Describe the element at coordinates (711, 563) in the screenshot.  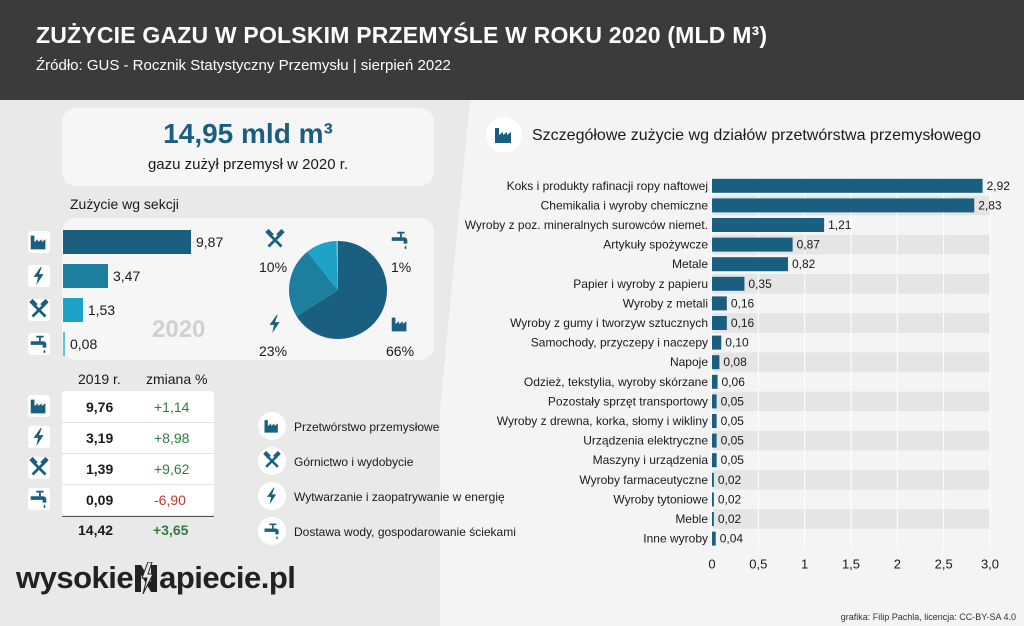
I see `x-tick-label: 0` at that location.